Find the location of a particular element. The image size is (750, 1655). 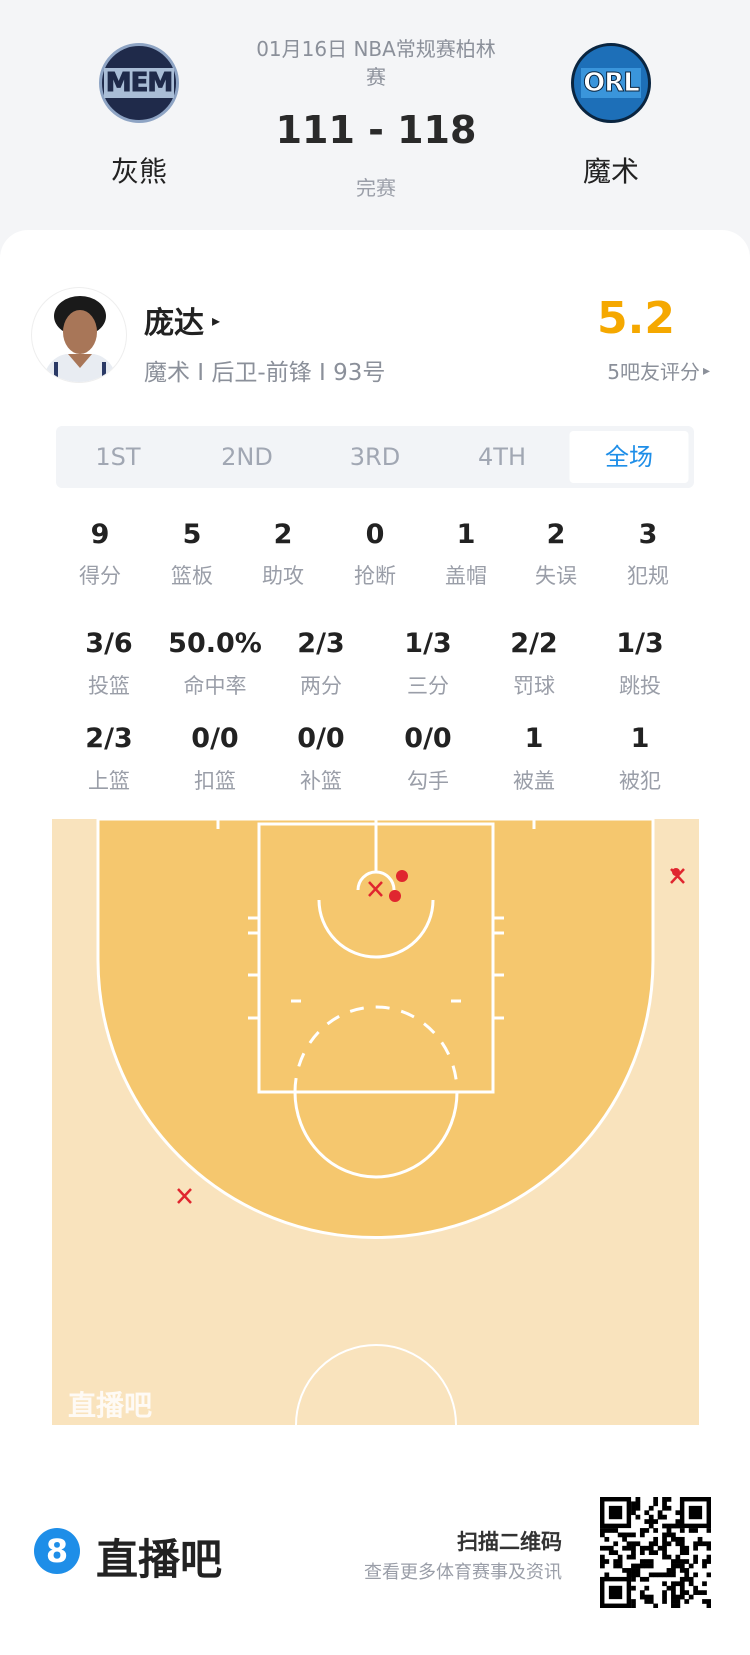

stat-label: 篮板 is located at coordinates (192, 576).